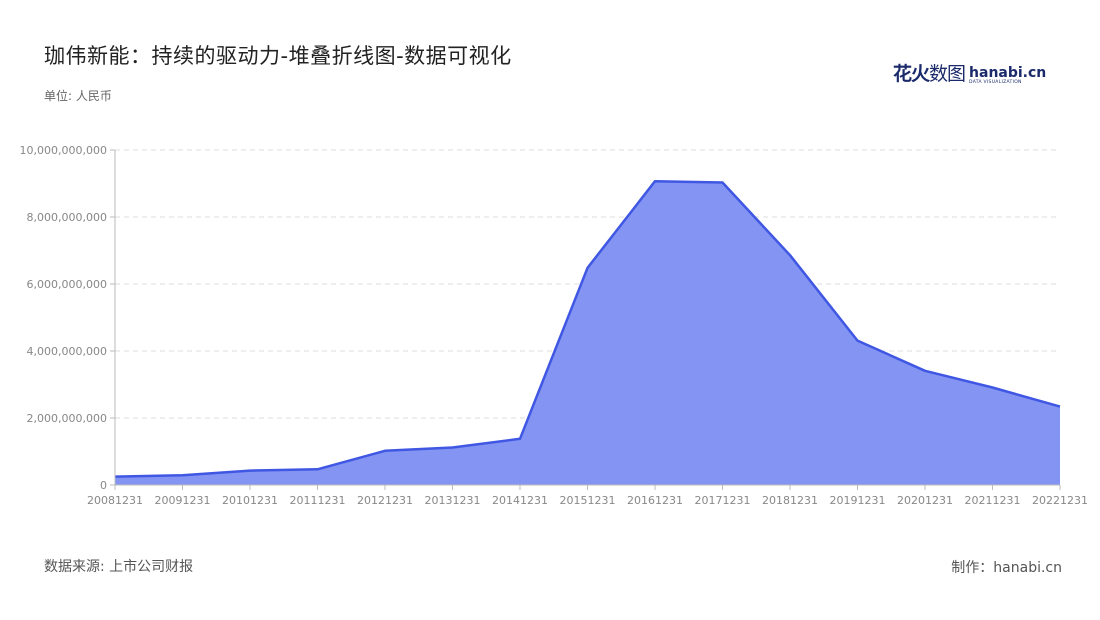 The width and height of the screenshot is (1100, 620). I want to click on x-tick-label: 20221231, so click(1060, 500).